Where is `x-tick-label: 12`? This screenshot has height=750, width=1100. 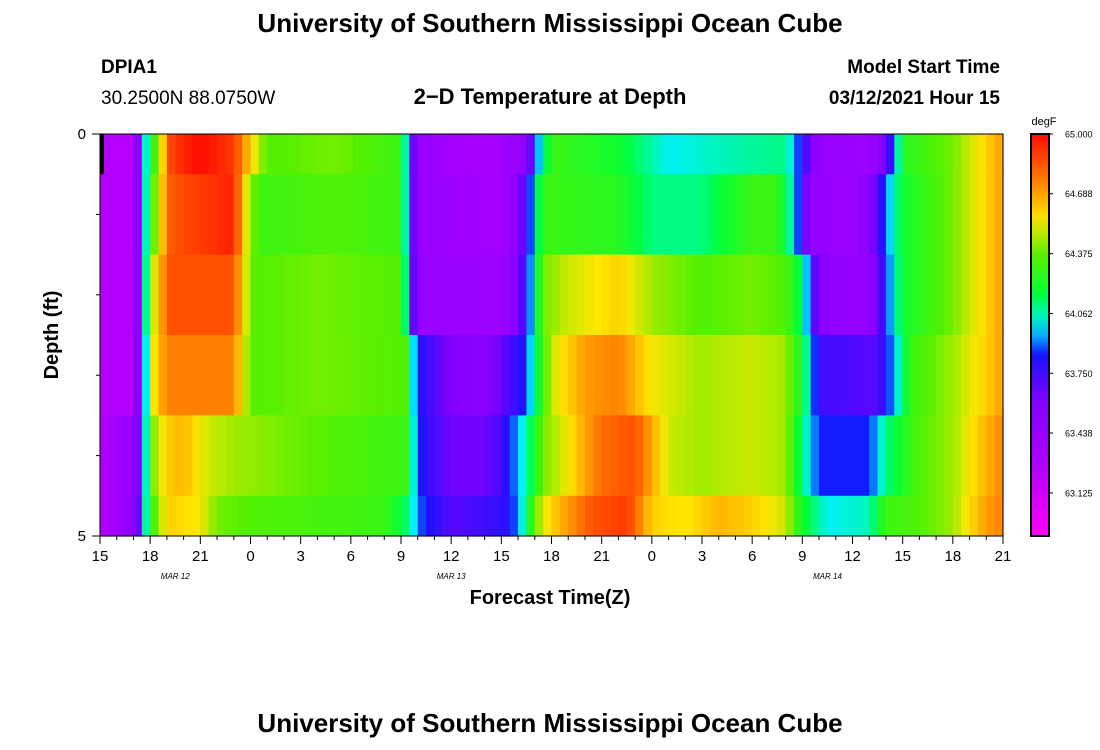 x-tick-label: 12 is located at coordinates (451, 556).